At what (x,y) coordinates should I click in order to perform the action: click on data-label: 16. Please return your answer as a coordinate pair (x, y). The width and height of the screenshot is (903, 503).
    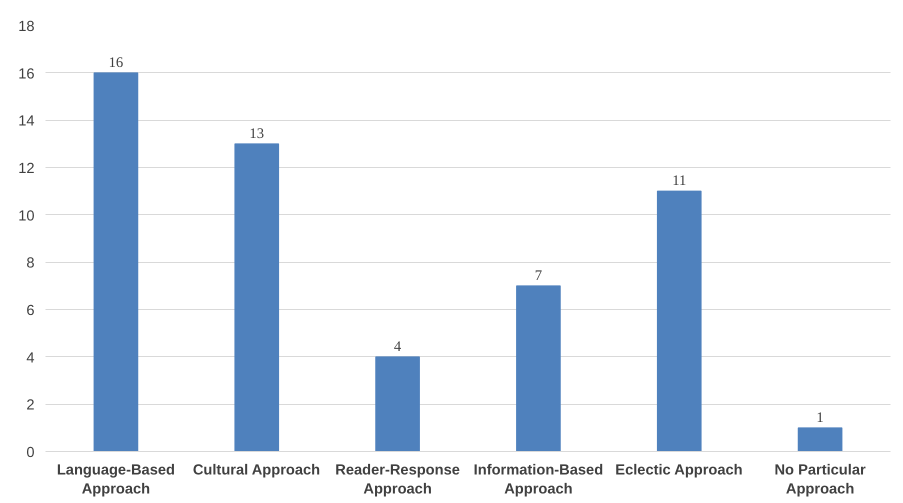
    Looking at the image, I should click on (116, 62).